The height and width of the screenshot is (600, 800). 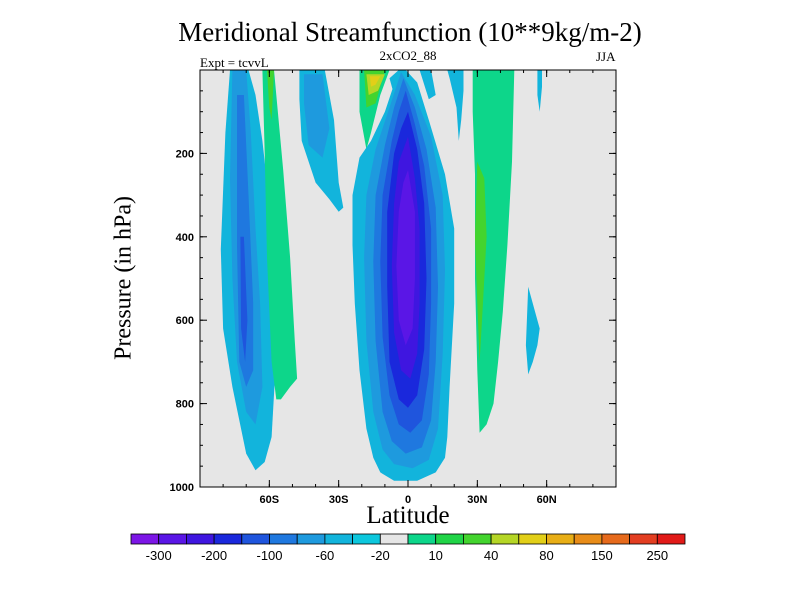 What do you see at coordinates (270, 500) in the screenshot?
I see `x-tick-label: 60S` at bounding box center [270, 500].